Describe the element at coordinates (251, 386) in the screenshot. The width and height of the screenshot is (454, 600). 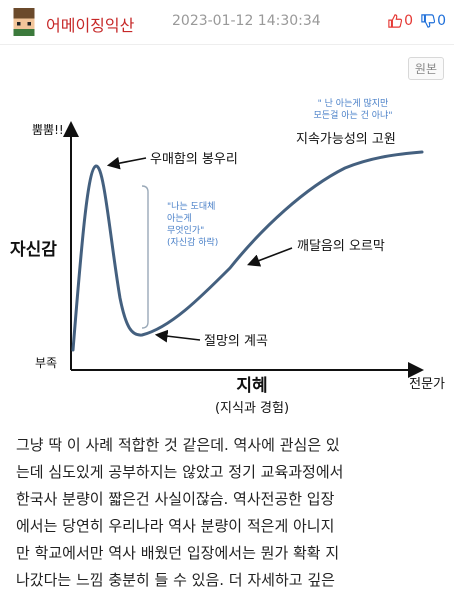
I see `x-axis-title: 지혜` at that location.